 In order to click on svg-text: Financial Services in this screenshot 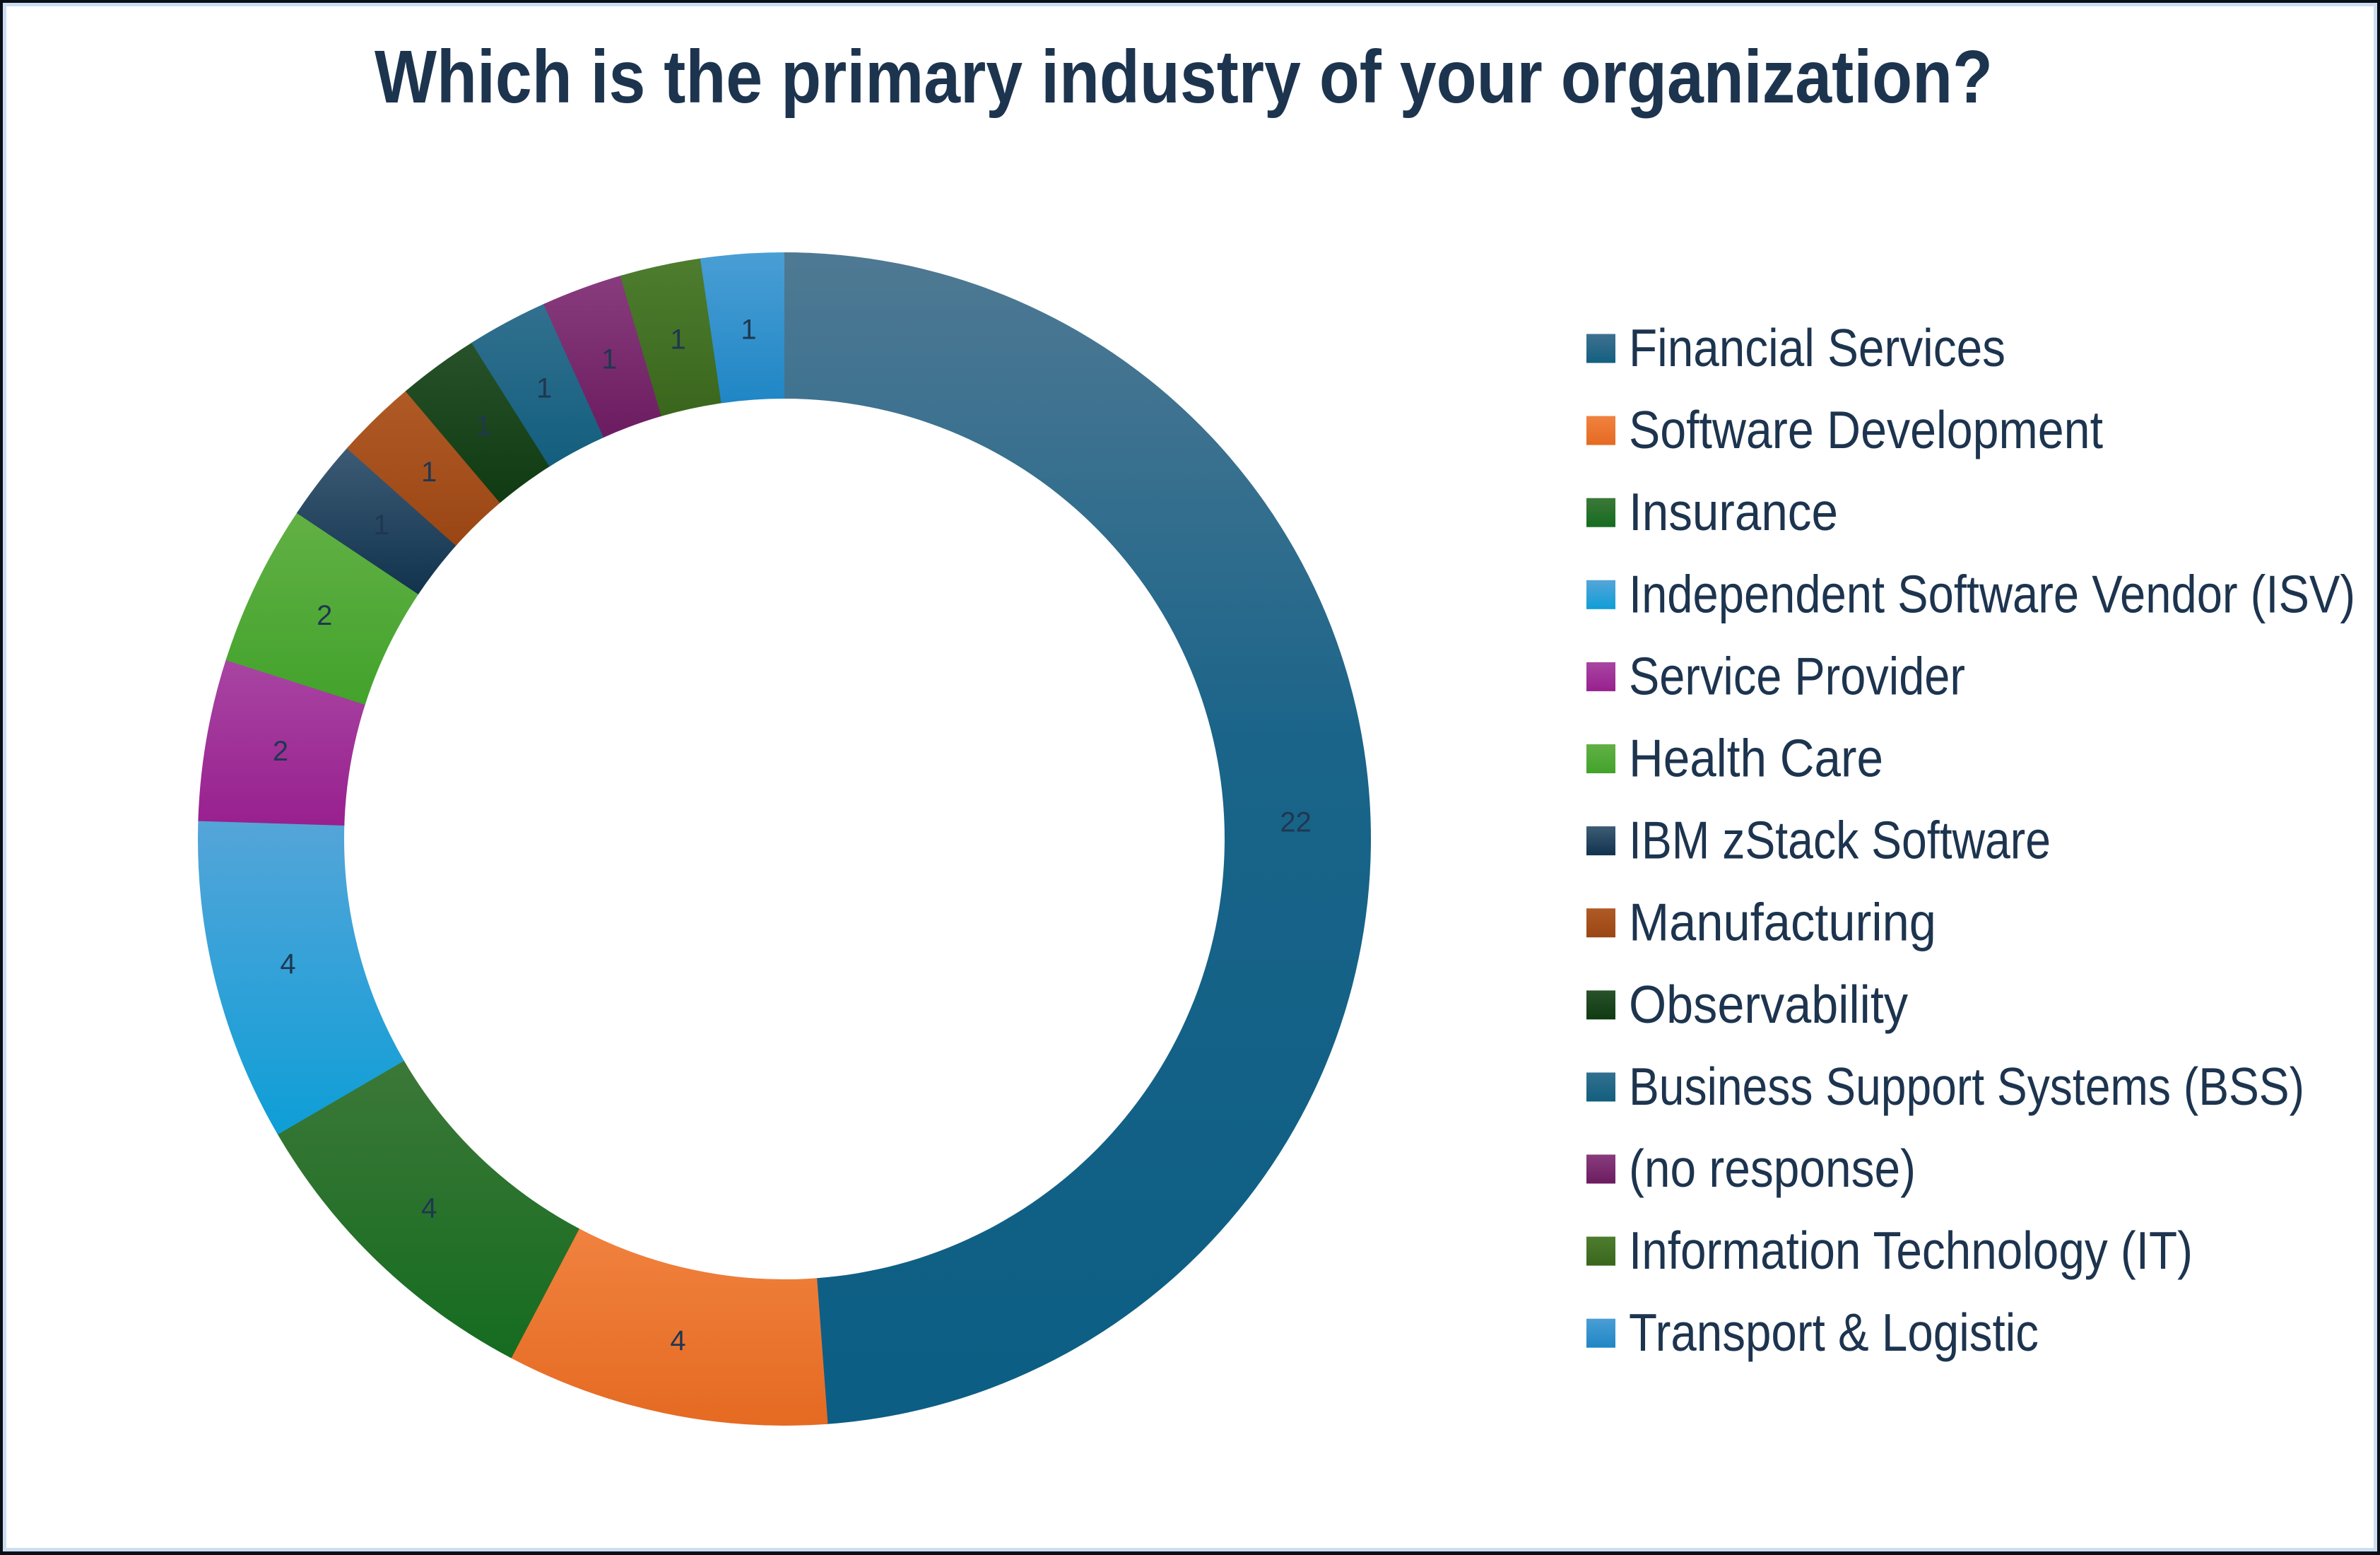, I will do `click(1817, 347)`.